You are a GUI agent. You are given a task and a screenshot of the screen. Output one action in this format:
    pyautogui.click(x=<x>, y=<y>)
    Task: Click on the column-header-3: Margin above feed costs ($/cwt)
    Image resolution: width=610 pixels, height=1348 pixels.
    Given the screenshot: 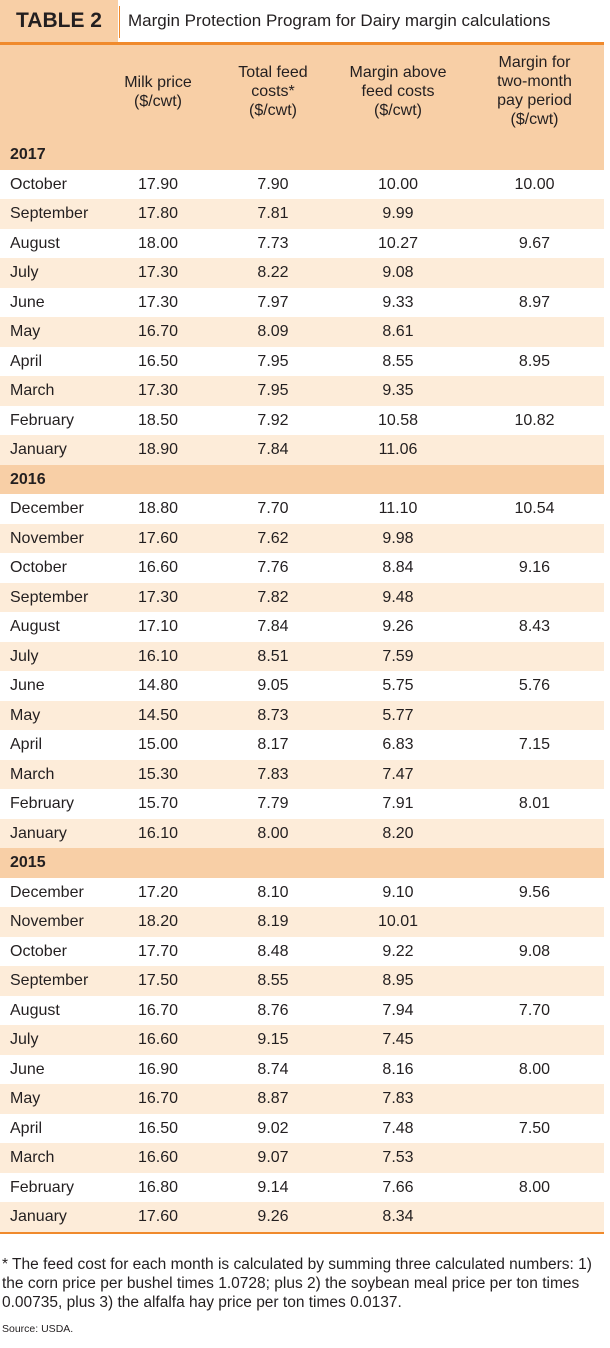 What is the action you would take?
    pyautogui.click(x=398, y=91)
    